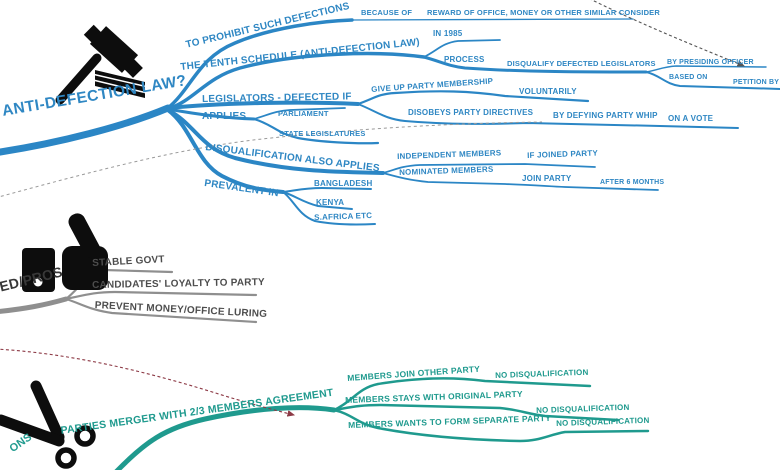 The width and height of the screenshot is (780, 470). I want to click on node-applies: APPLIES, so click(224, 116).